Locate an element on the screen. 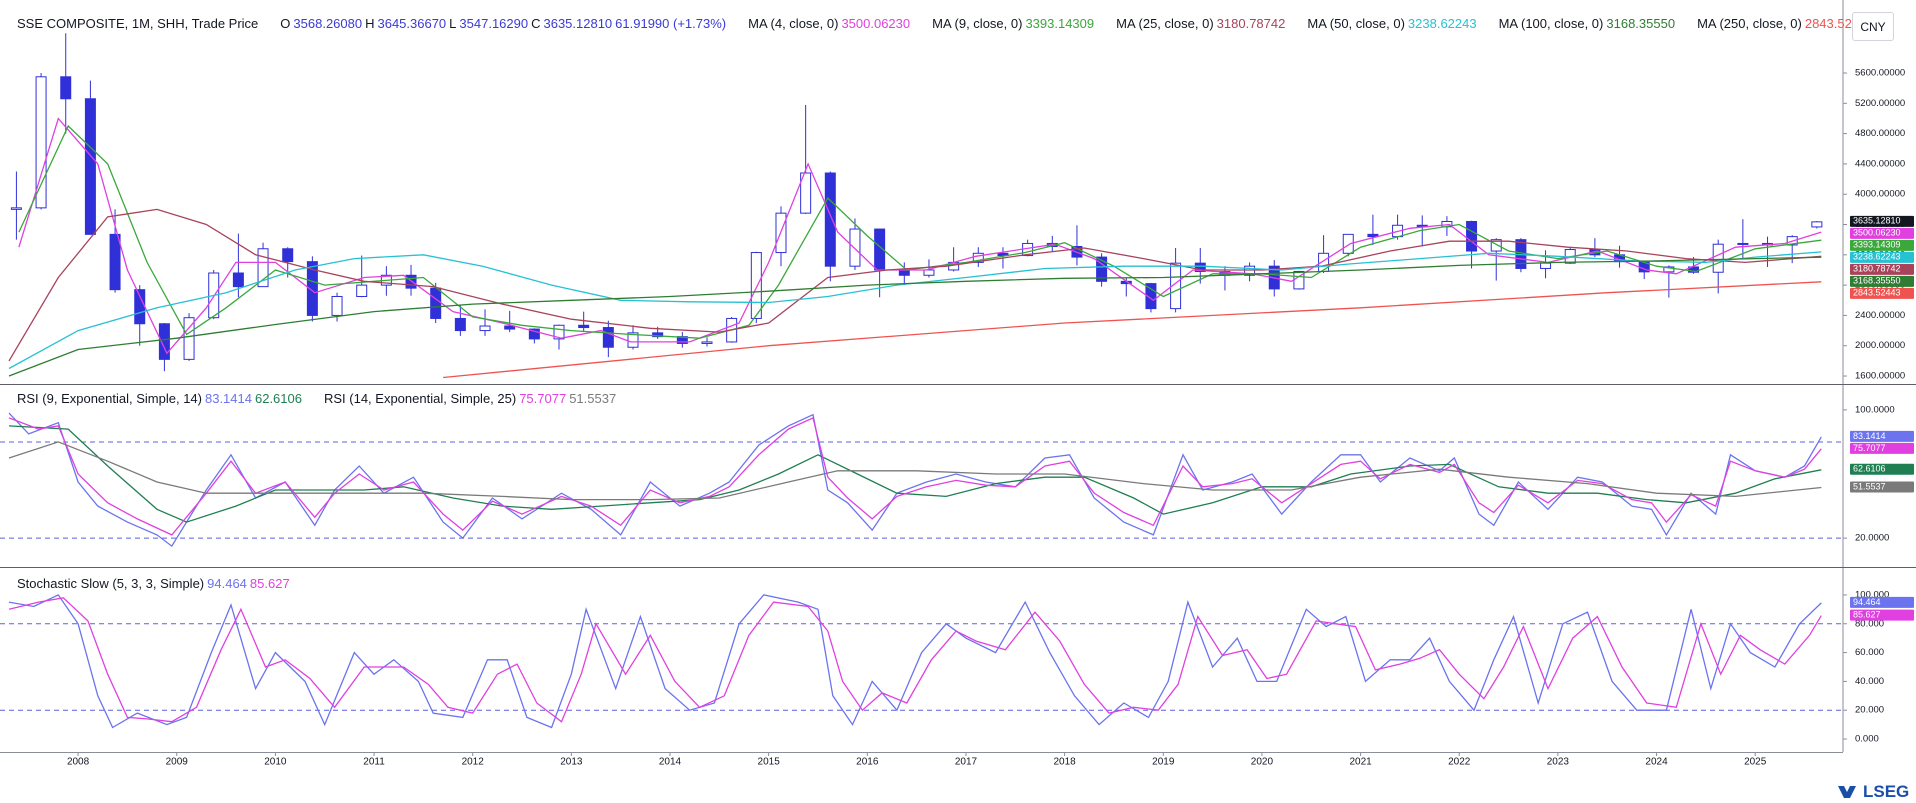 The height and width of the screenshot is (803, 1916). y-tick-label: 20.000 is located at coordinates (1869, 710).